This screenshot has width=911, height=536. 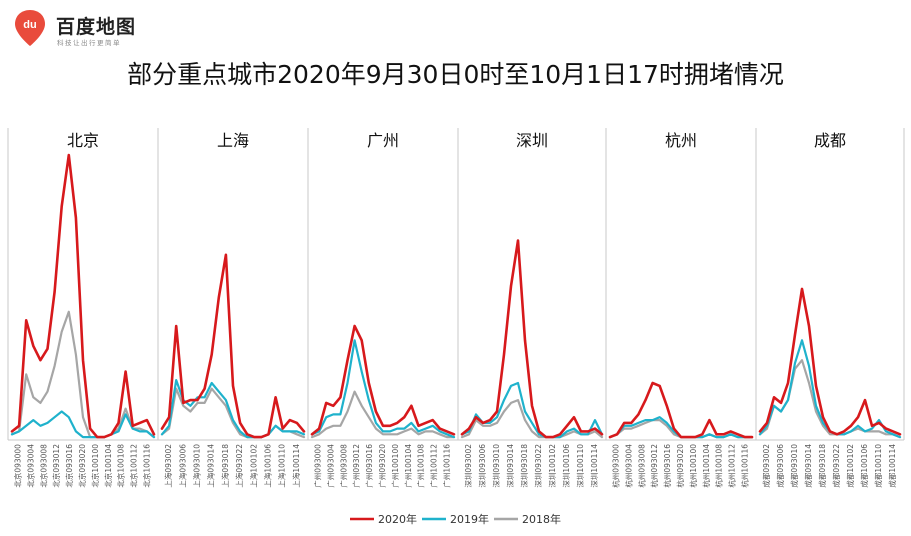 I want to click on x-tick-label: 上海093014, so click(x=211, y=466).